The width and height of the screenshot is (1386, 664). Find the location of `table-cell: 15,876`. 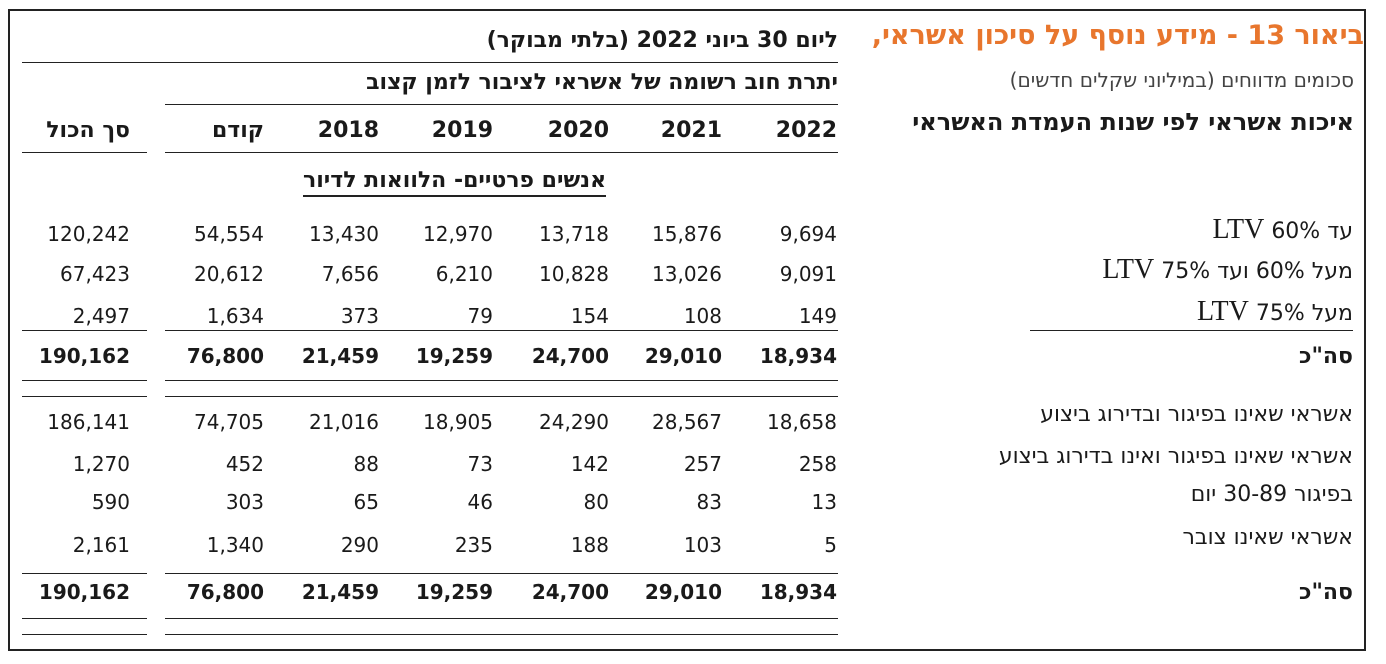

table-cell: 15,876 is located at coordinates (687, 234).